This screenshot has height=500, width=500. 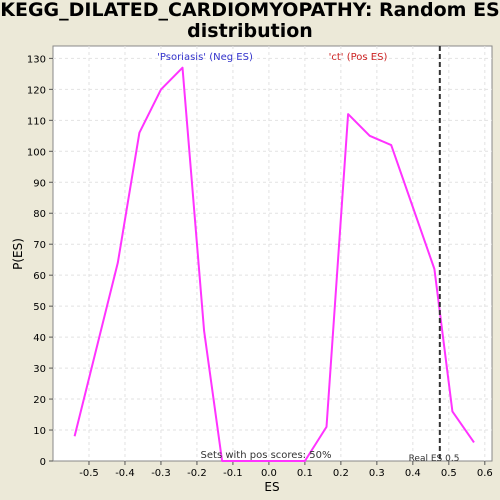 What do you see at coordinates (233, 473) in the screenshot?
I see `x-tick-label: -0.1` at bounding box center [233, 473].